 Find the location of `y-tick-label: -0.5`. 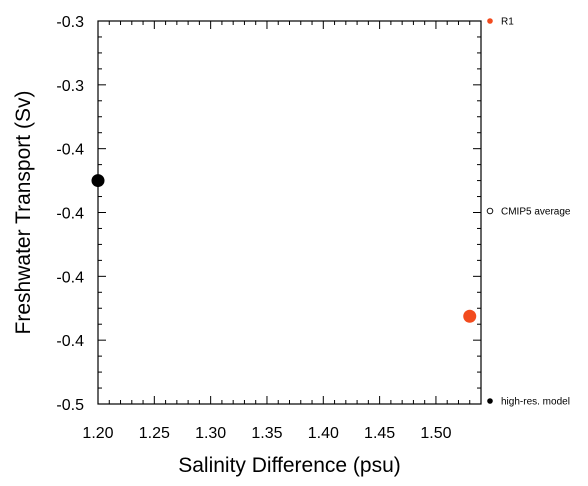

y-tick-label: -0.5 is located at coordinates (70, 405).